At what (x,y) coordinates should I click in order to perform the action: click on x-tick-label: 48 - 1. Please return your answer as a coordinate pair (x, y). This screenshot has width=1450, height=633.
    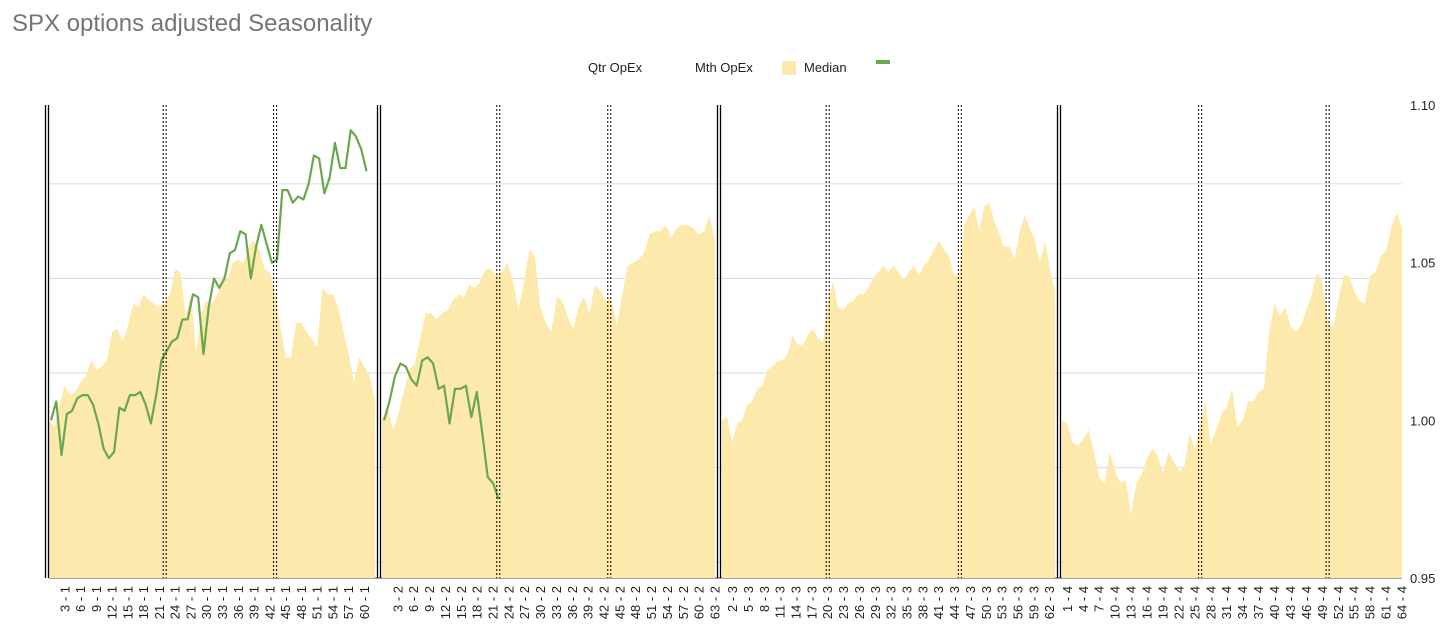
    Looking at the image, I should click on (301, 602).